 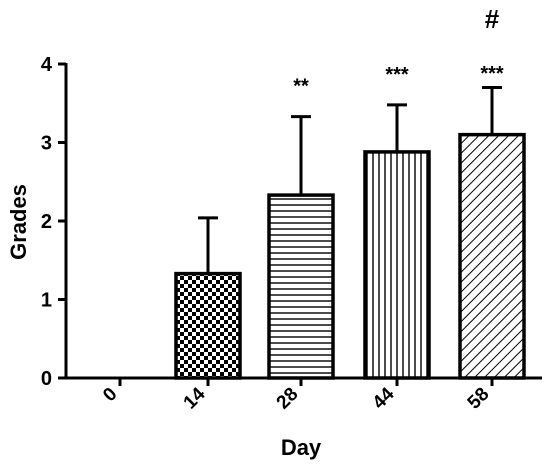 I want to click on y-ticks: 0 1 2 3 4, so click(x=53, y=222).